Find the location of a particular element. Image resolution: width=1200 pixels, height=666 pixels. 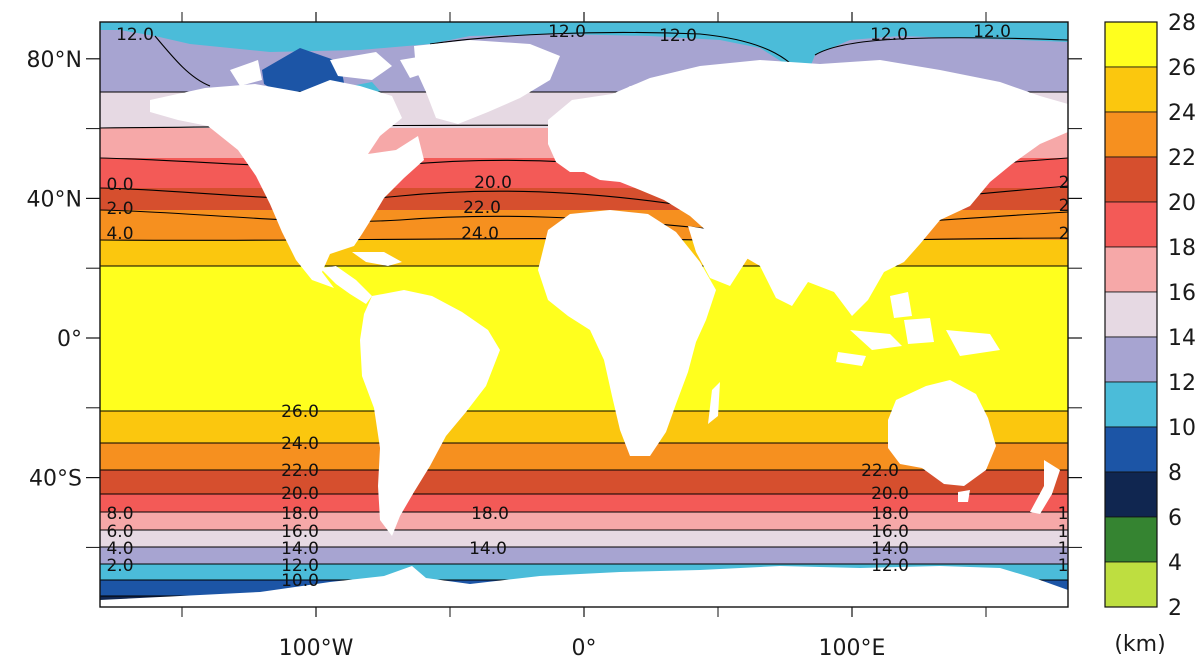

tasmania is located at coordinates (964, 496).